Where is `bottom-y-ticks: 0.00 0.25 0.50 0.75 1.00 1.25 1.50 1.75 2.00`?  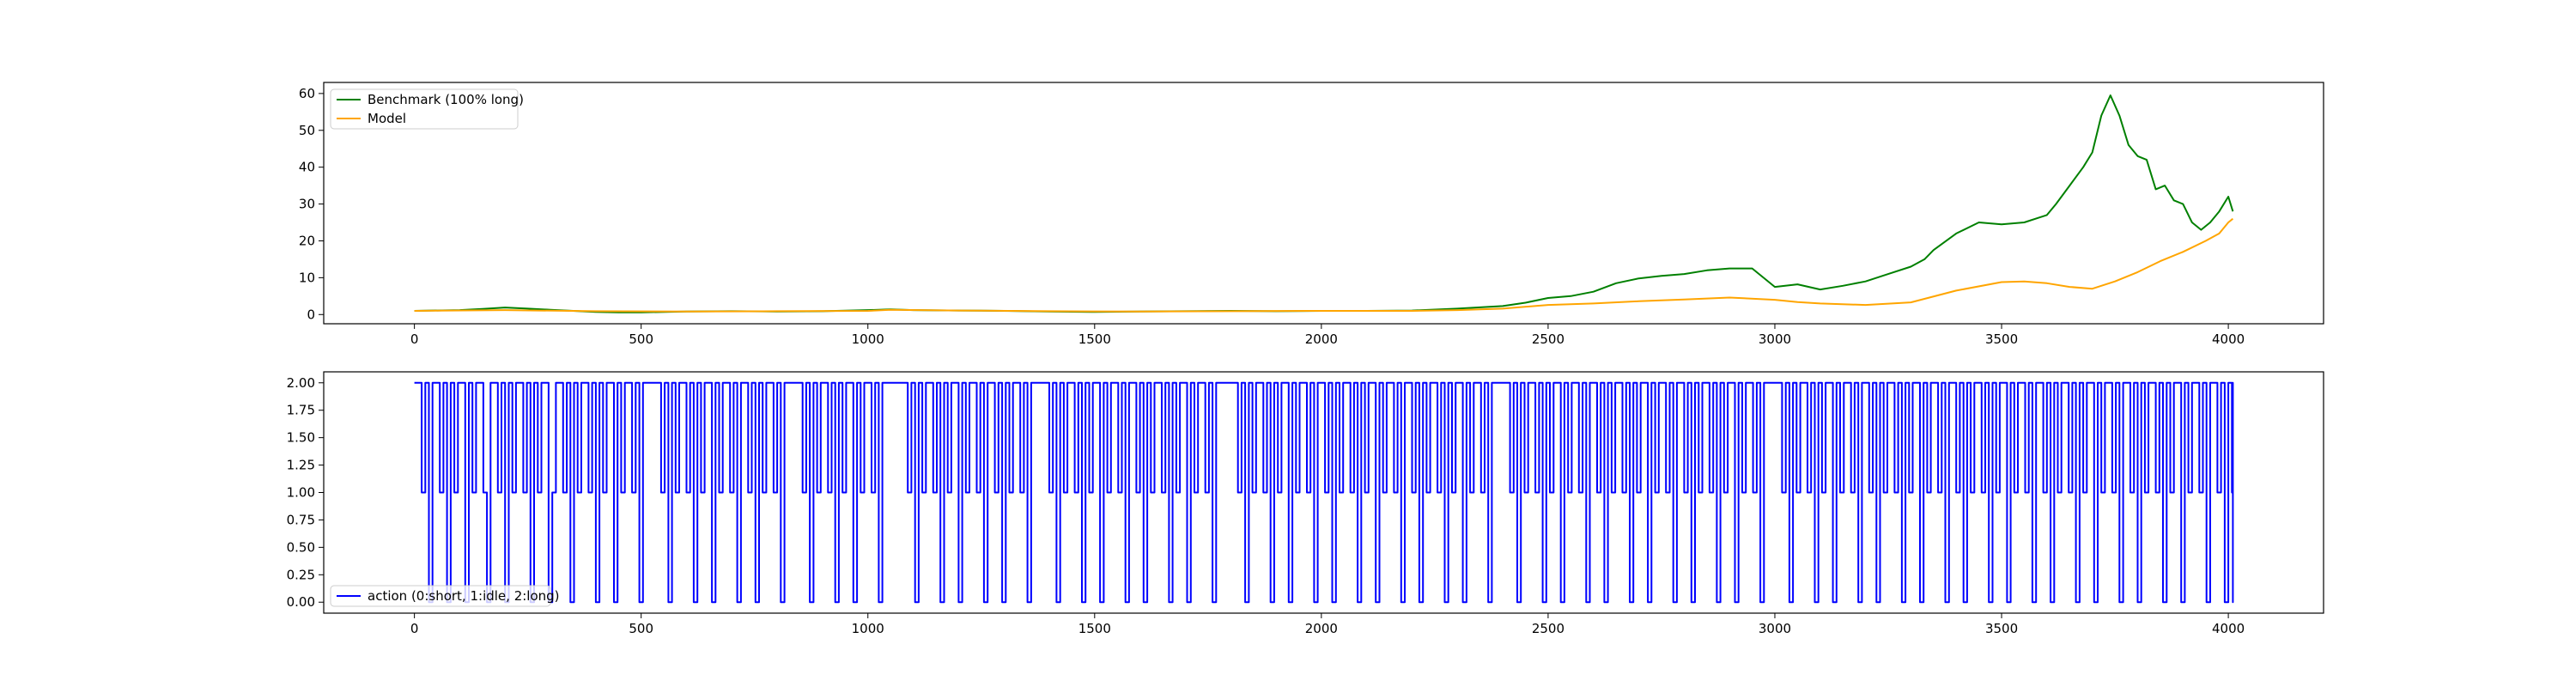
bottom-y-ticks: 0.00 0.25 0.50 0.75 1.00 1.25 1.50 1.75 2.00 is located at coordinates (305, 492).